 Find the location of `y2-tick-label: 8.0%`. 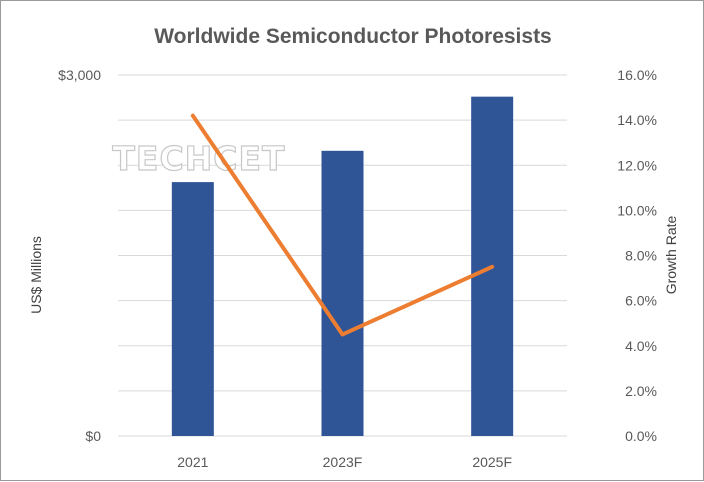

y2-tick-label: 8.0% is located at coordinates (641, 256).